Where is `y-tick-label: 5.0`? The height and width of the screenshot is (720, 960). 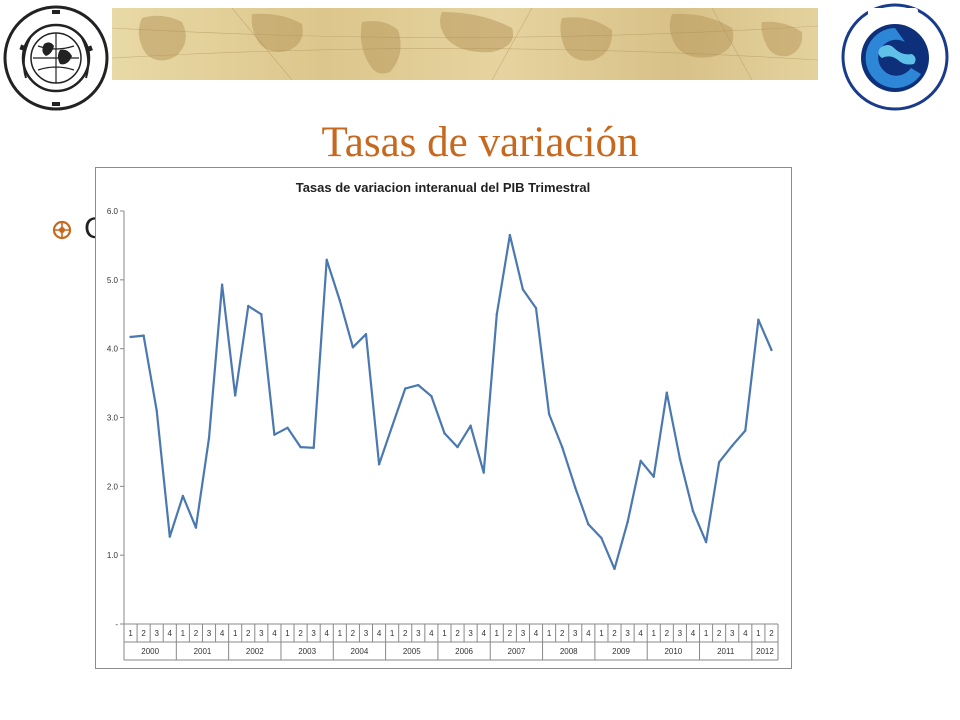 y-tick-label: 5.0 is located at coordinates (113, 280).